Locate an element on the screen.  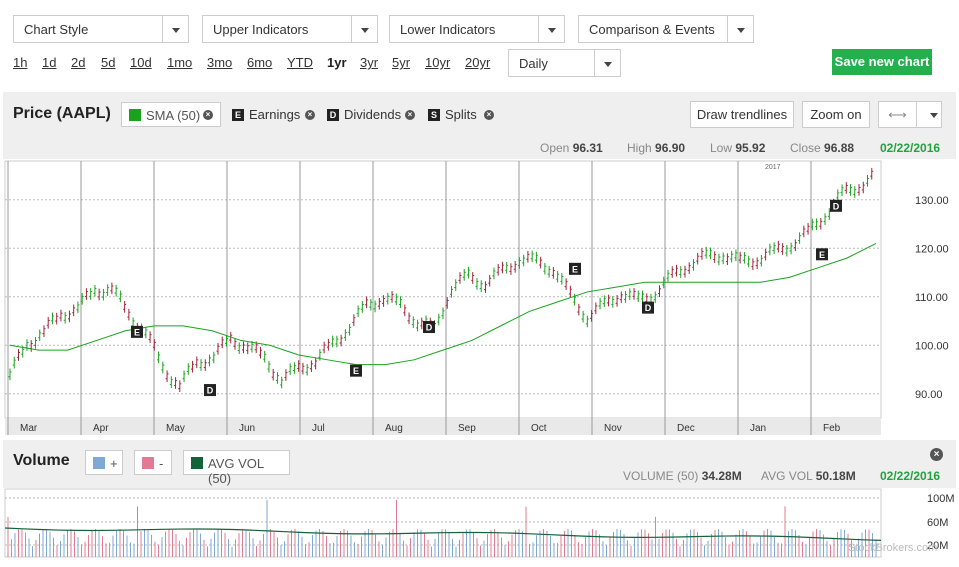
range-2d: 2d is located at coordinates (78, 62).